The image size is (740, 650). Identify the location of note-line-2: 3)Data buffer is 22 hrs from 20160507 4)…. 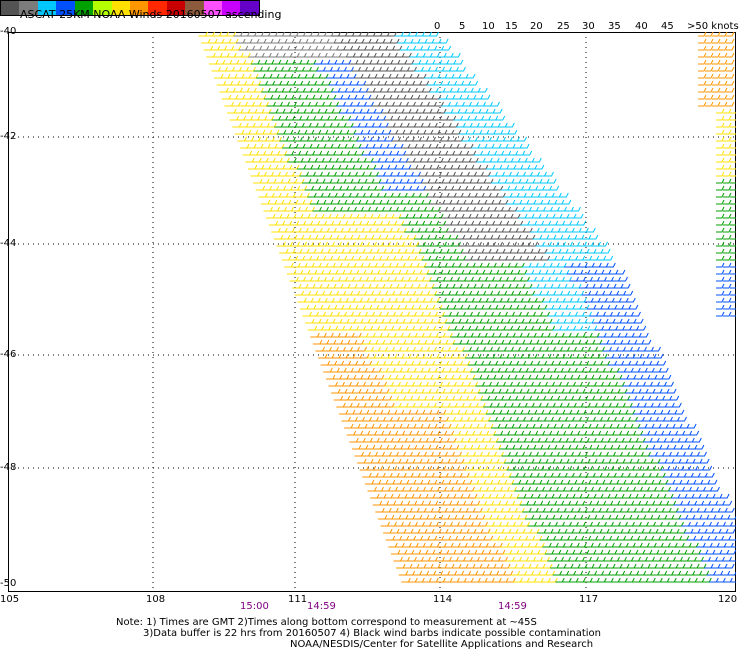
(372, 633).